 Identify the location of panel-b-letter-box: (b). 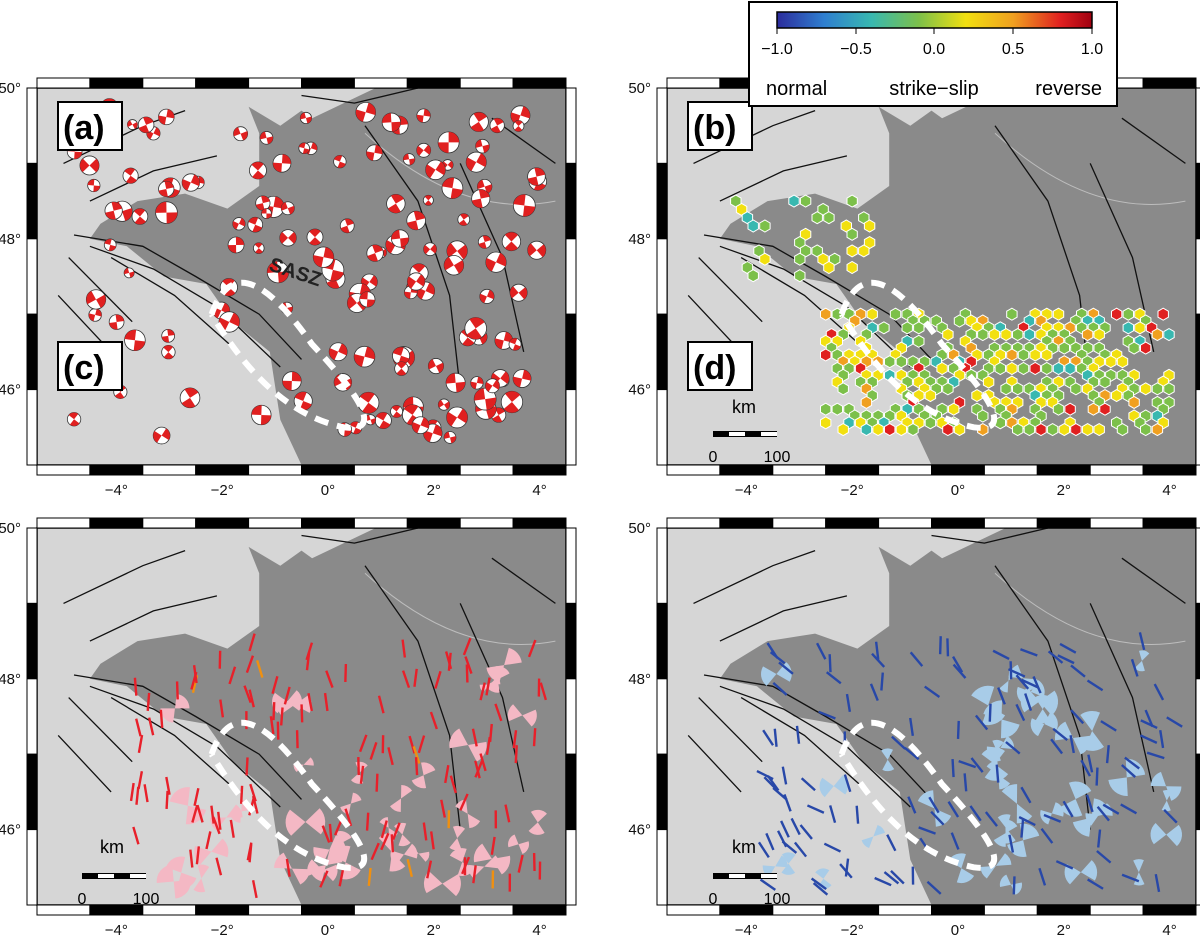
(720, 126).